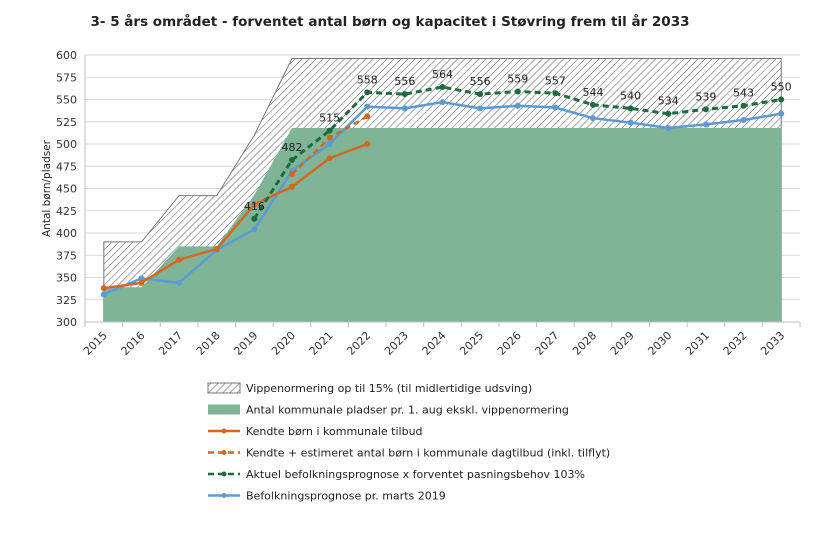  Describe the element at coordinates (66, 255) in the screenshot. I see `y-tick-label: 375` at that location.